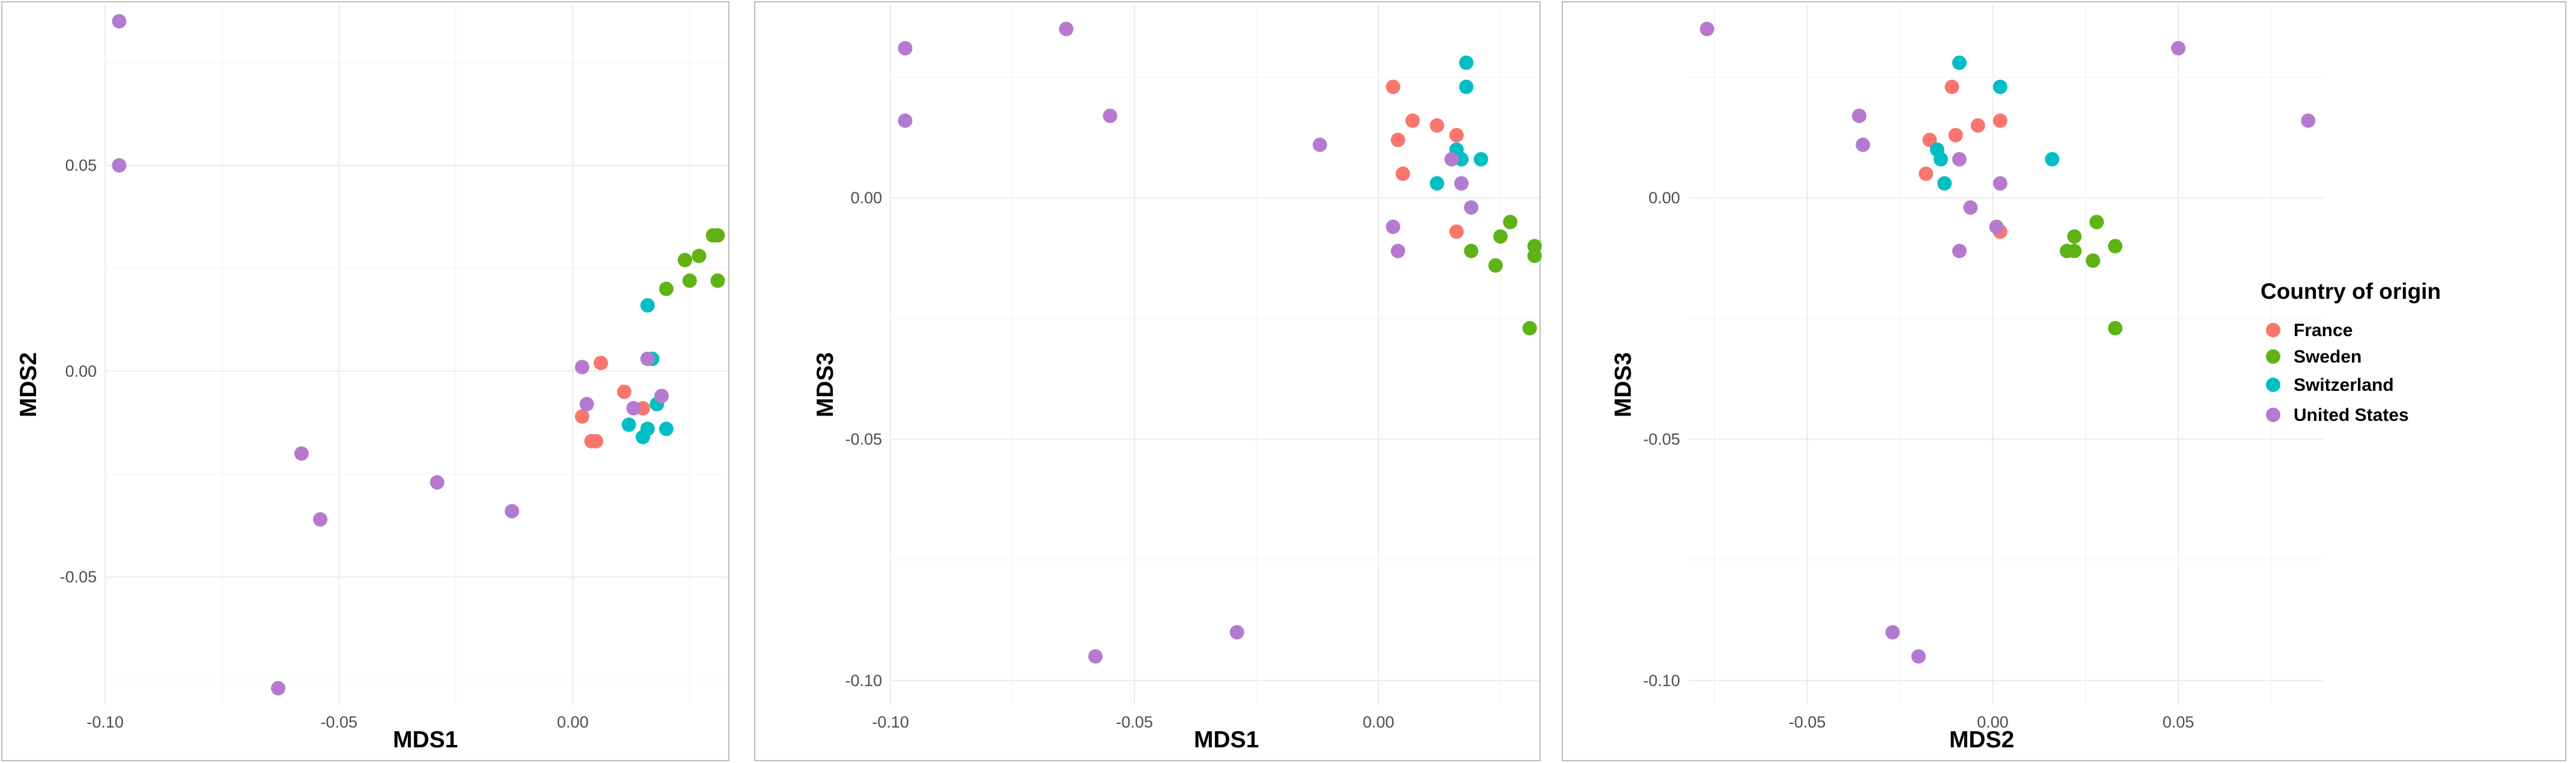  What do you see at coordinates (2178, 722) in the screenshot?
I see `x-tick-label: 0.05` at bounding box center [2178, 722].